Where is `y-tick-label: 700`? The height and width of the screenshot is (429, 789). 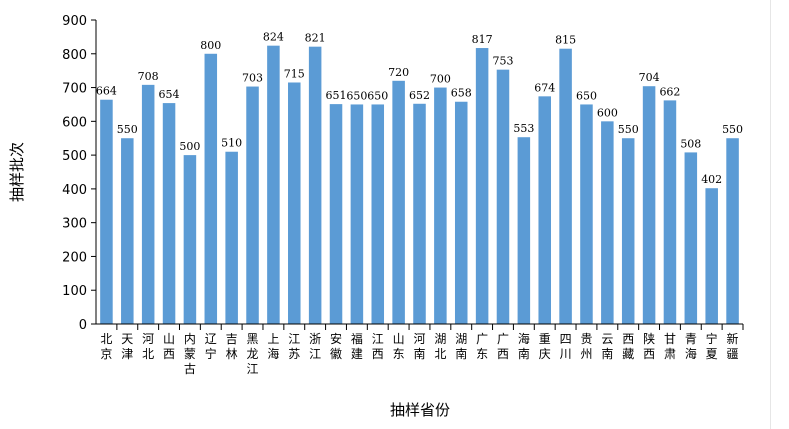 y-tick-label: 700 is located at coordinates (74, 89).